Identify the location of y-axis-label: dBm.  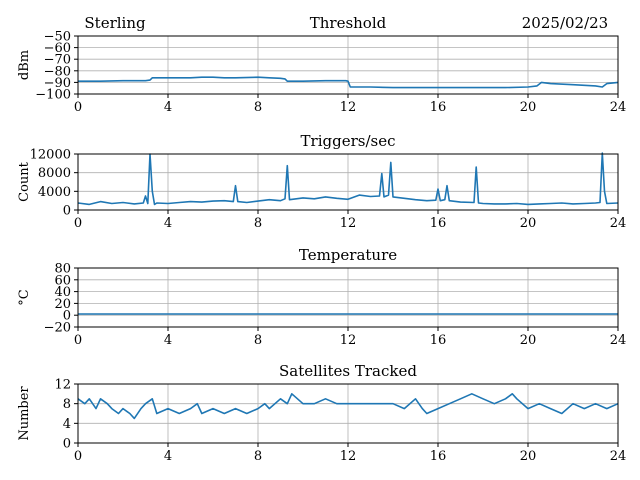
(24, 65).